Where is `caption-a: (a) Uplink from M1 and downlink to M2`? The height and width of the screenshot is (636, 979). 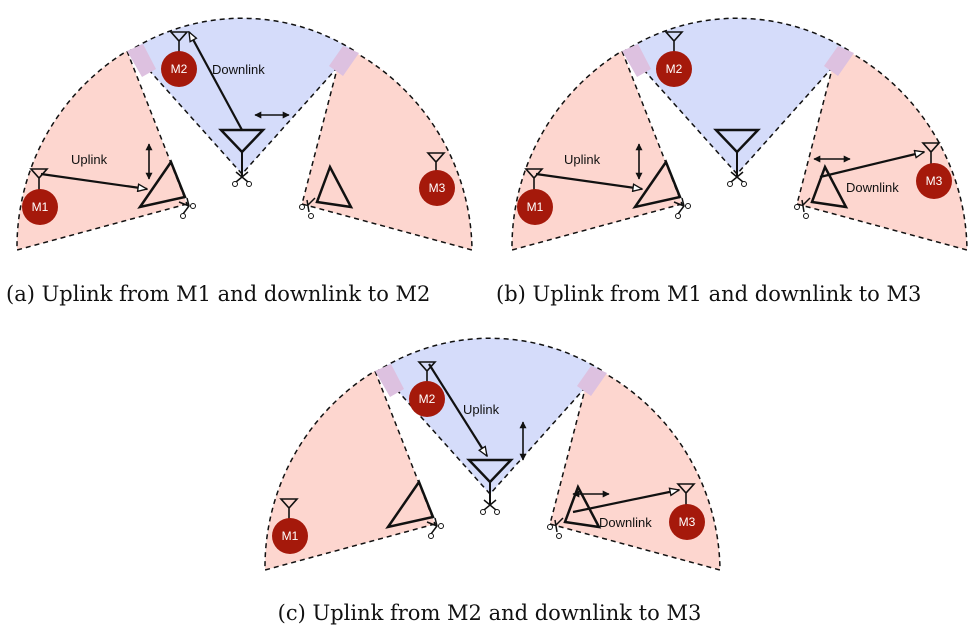
caption-a: (a) Uplink from M1 and downlink to M2 is located at coordinates (218, 294).